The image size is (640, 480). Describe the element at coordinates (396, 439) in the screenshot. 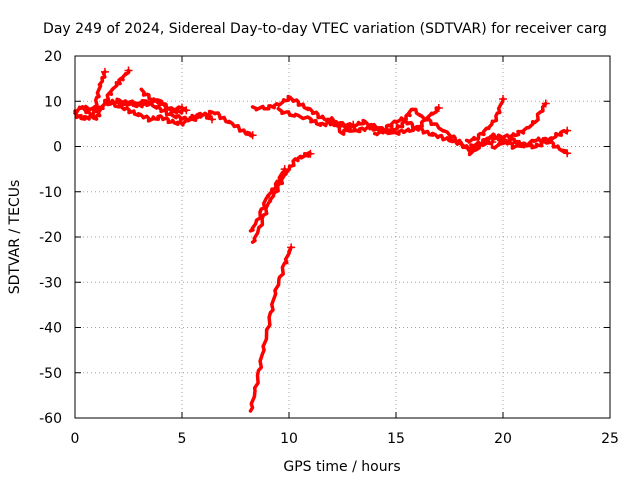

I see `x-tick-label: 15` at that location.